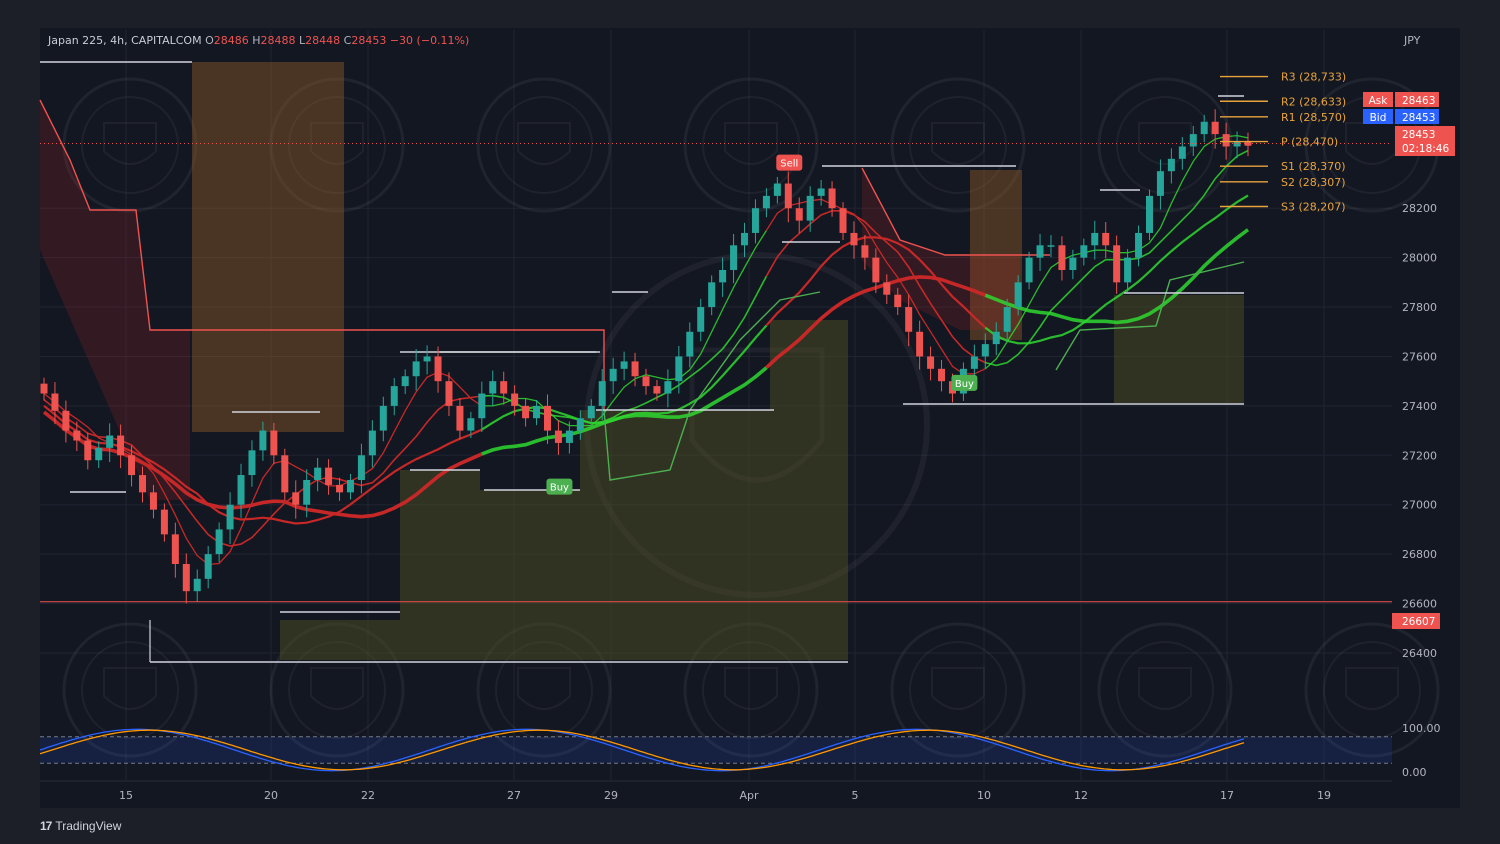 The width and height of the screenshot is (1500, 844). I want to click on sell-signal, so click(789, 162).